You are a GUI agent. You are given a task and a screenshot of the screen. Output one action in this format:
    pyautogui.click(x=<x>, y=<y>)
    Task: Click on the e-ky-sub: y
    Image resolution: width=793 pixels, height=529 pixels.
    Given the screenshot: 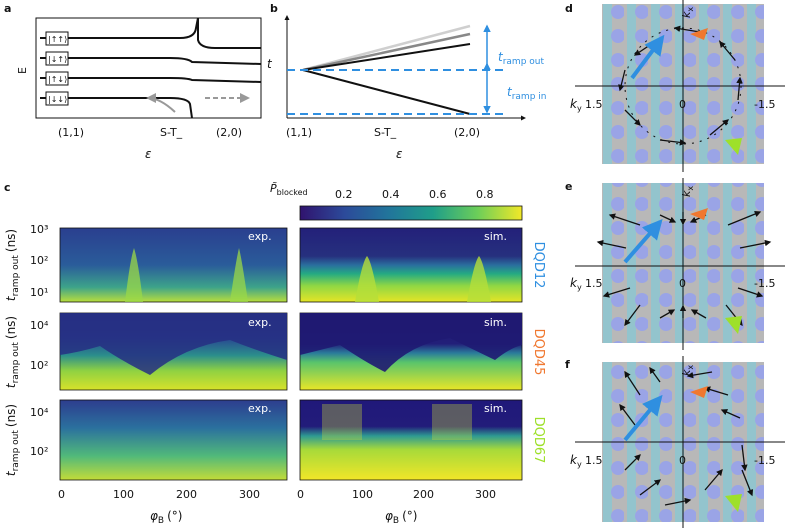 What is the action you would take?
    pyautogui.click(x=579, y=287)
    